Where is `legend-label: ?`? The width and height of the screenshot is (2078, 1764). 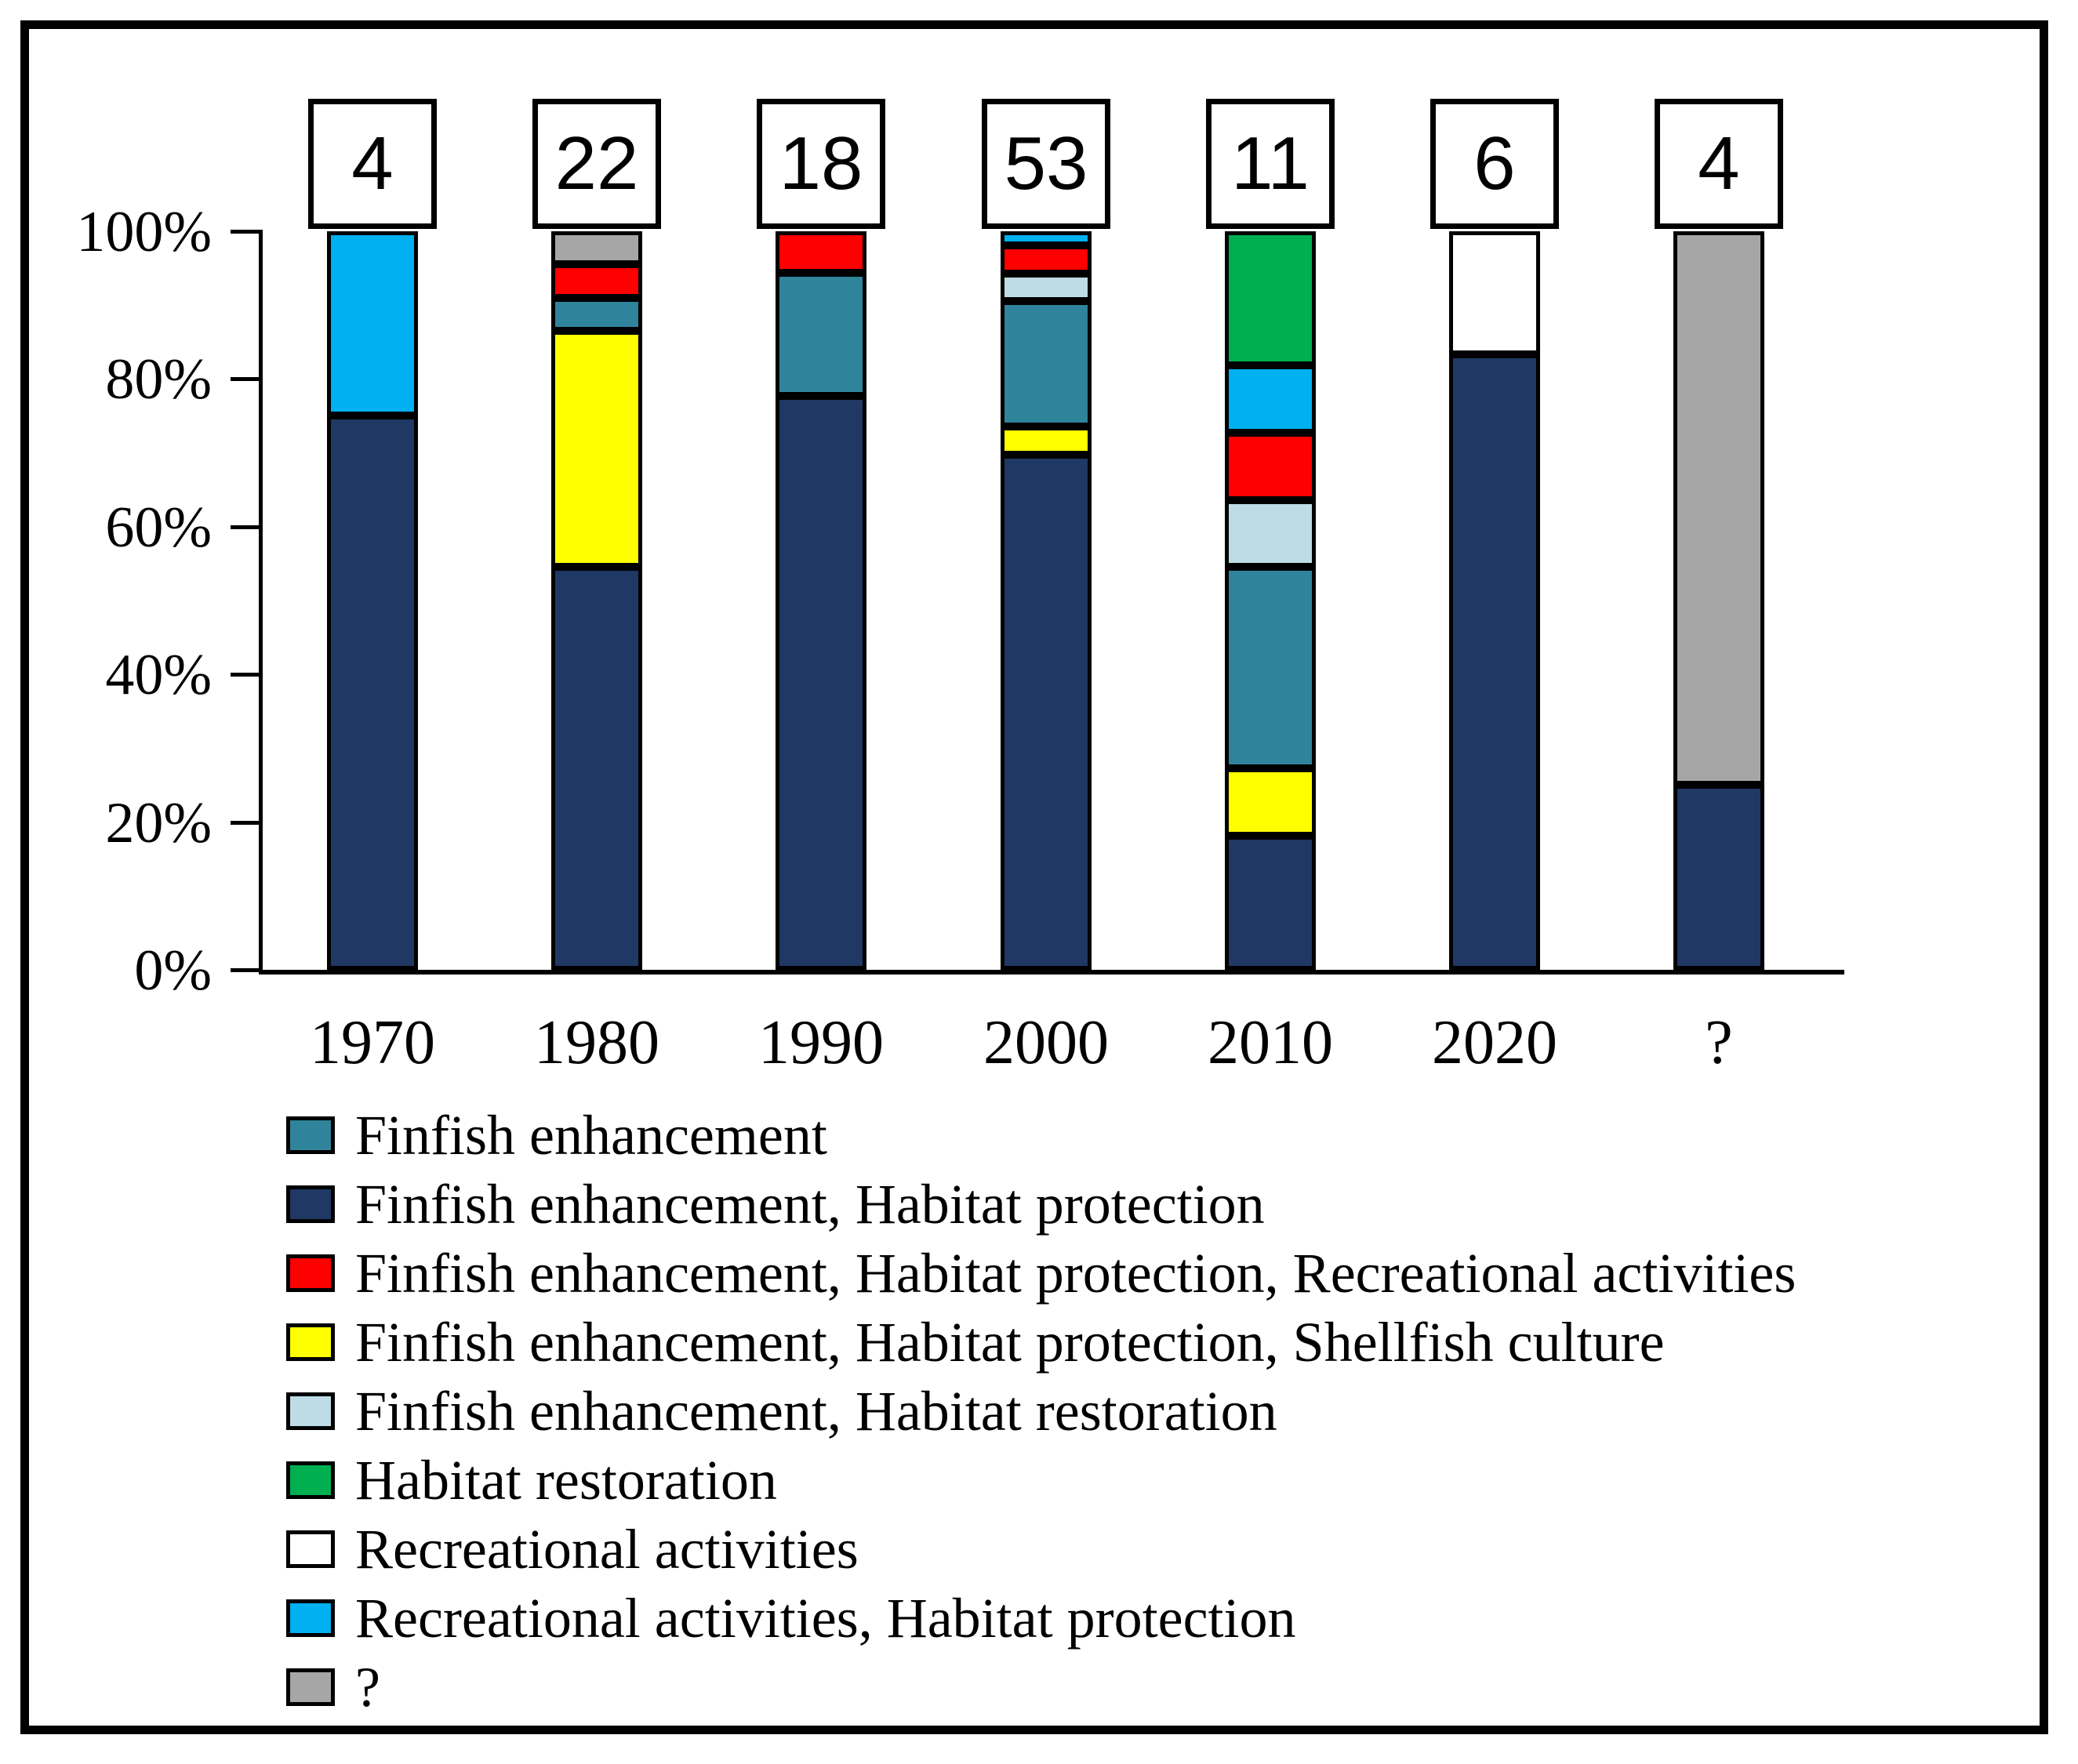
legend-label: ? is located at coordinates (368, 1688).